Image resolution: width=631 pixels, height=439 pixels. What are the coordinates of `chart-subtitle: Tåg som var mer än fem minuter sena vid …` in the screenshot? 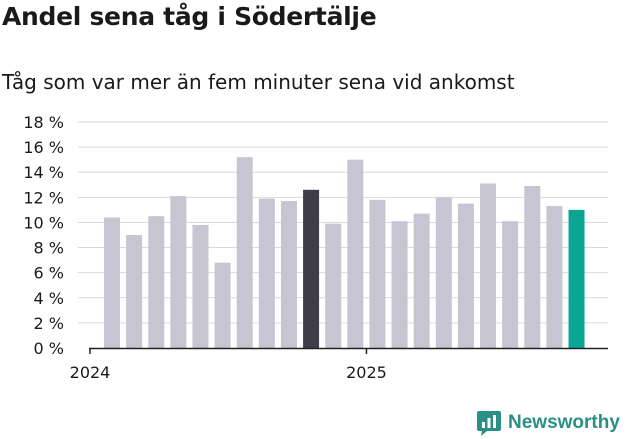 It's located at (258, 82).